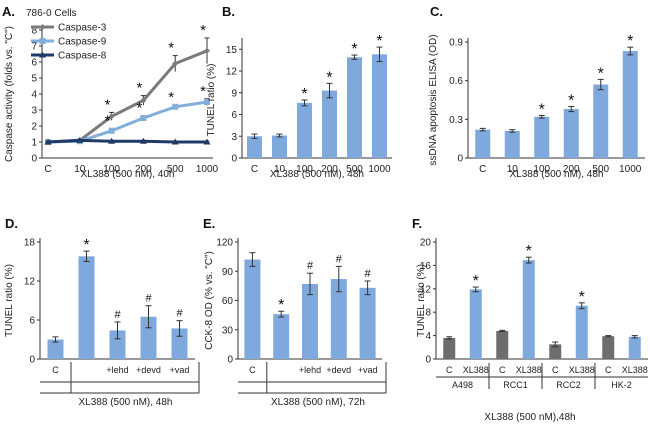  Describe the element at coordinates (30, 243) in the screenshot. I see `y-tick-label: 18` at that location.